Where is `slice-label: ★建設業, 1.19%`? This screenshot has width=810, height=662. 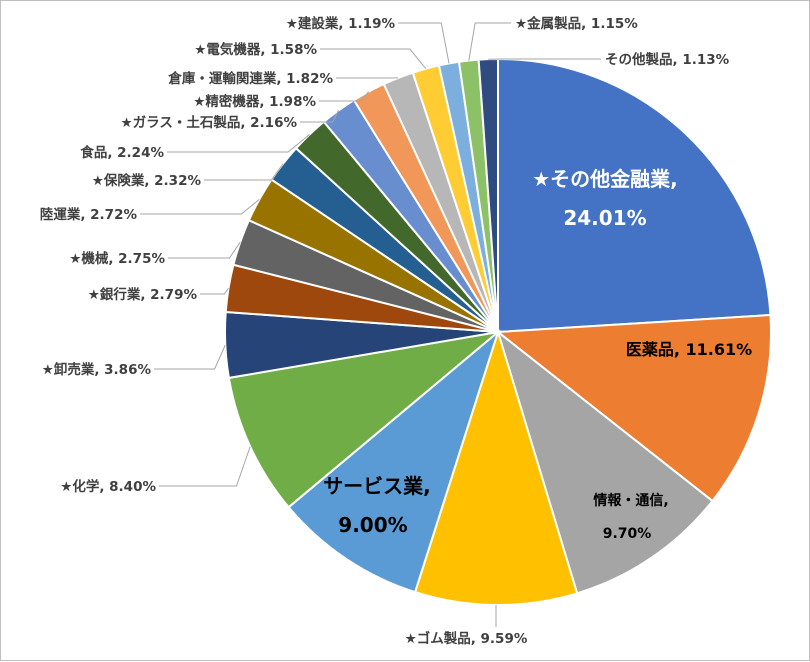 slice-label: ★建設業, 1.19% is located at coordinates (341, 23).